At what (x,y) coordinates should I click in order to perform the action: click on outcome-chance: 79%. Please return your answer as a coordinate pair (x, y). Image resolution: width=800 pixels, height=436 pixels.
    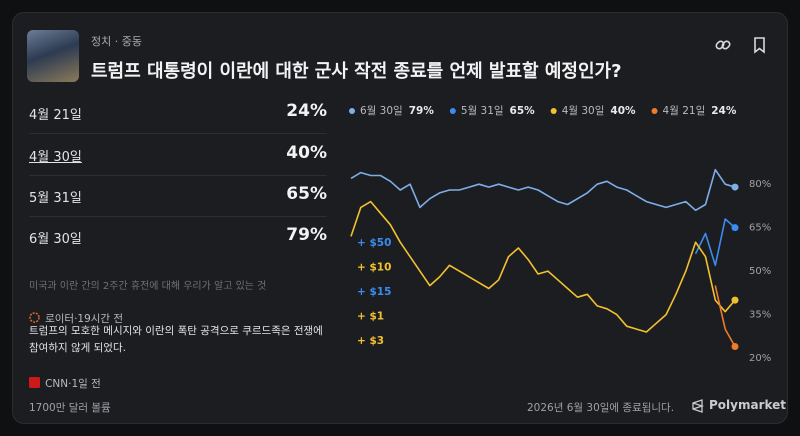
    Looking at the image, I should click on (306, 235).